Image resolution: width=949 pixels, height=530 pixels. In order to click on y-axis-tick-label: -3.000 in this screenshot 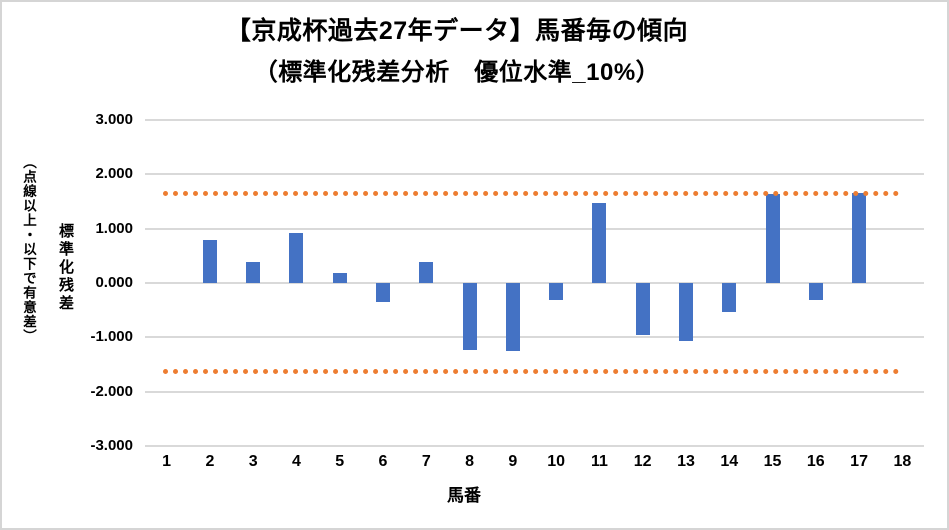, I will do `click(111, 445)`.